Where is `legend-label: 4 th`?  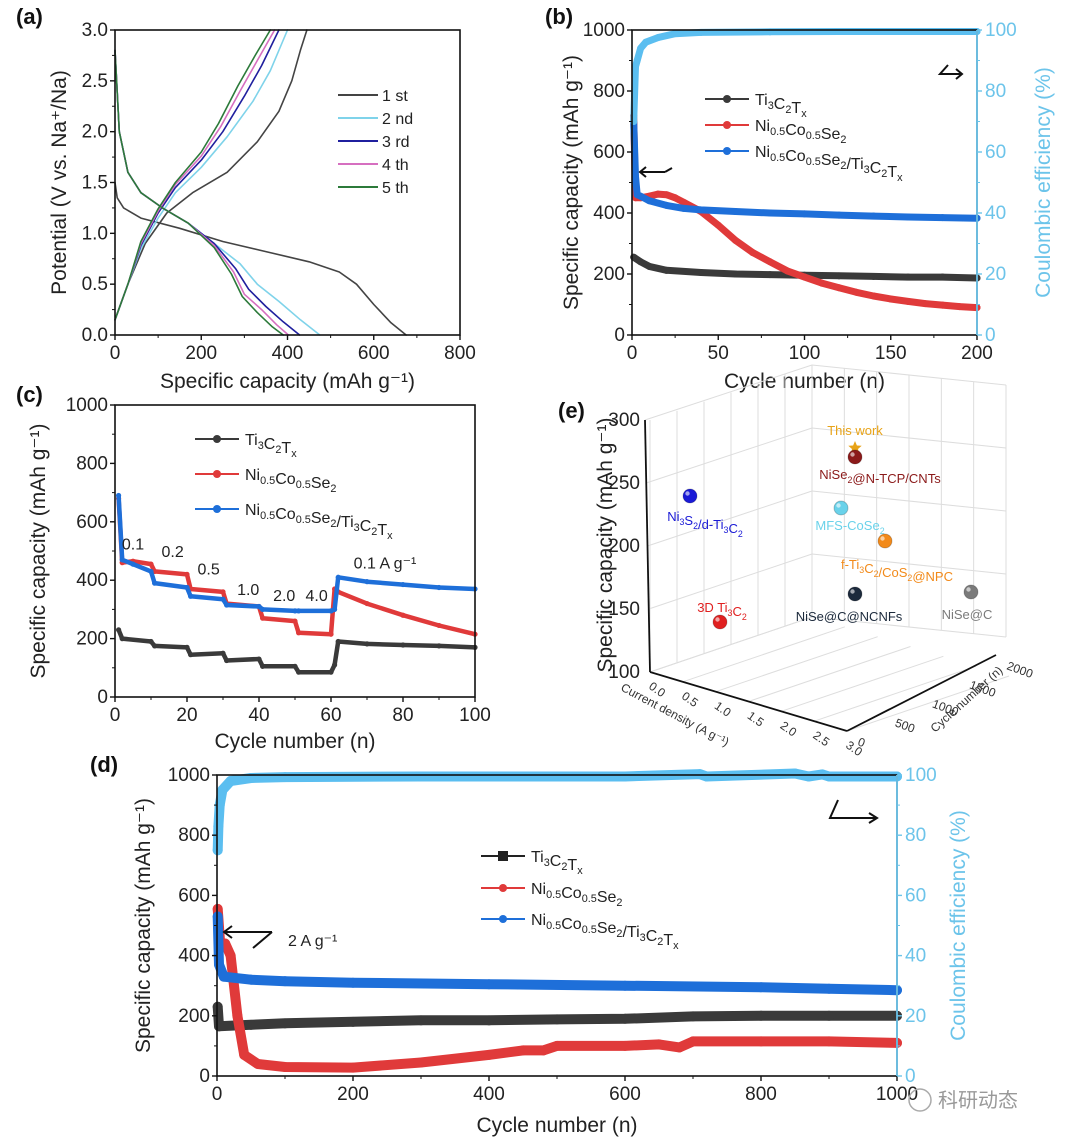
legend-label: 4 th is located at coordinates (395, 165).